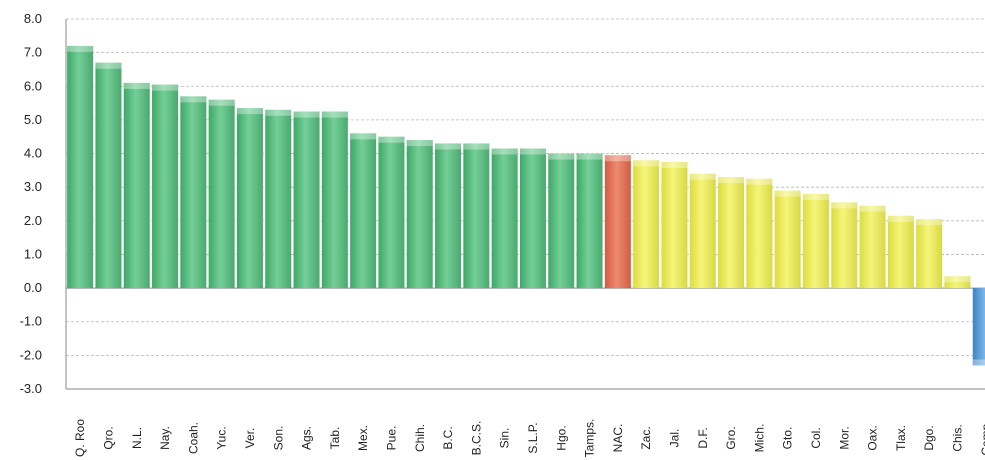  What do you see at coordinates (33, 287) in the screenshot?
I see `y-tick-label: 0.0` at bounding box center [33, 287].